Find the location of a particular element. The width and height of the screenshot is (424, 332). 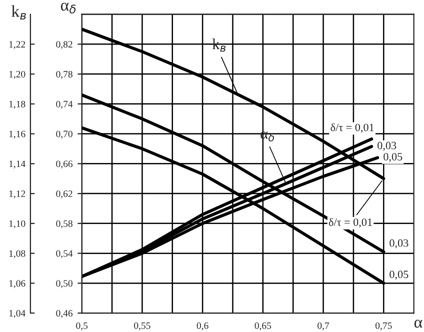

y2-axis-title: k$_{в}$ is located at coordinates (19, 12).